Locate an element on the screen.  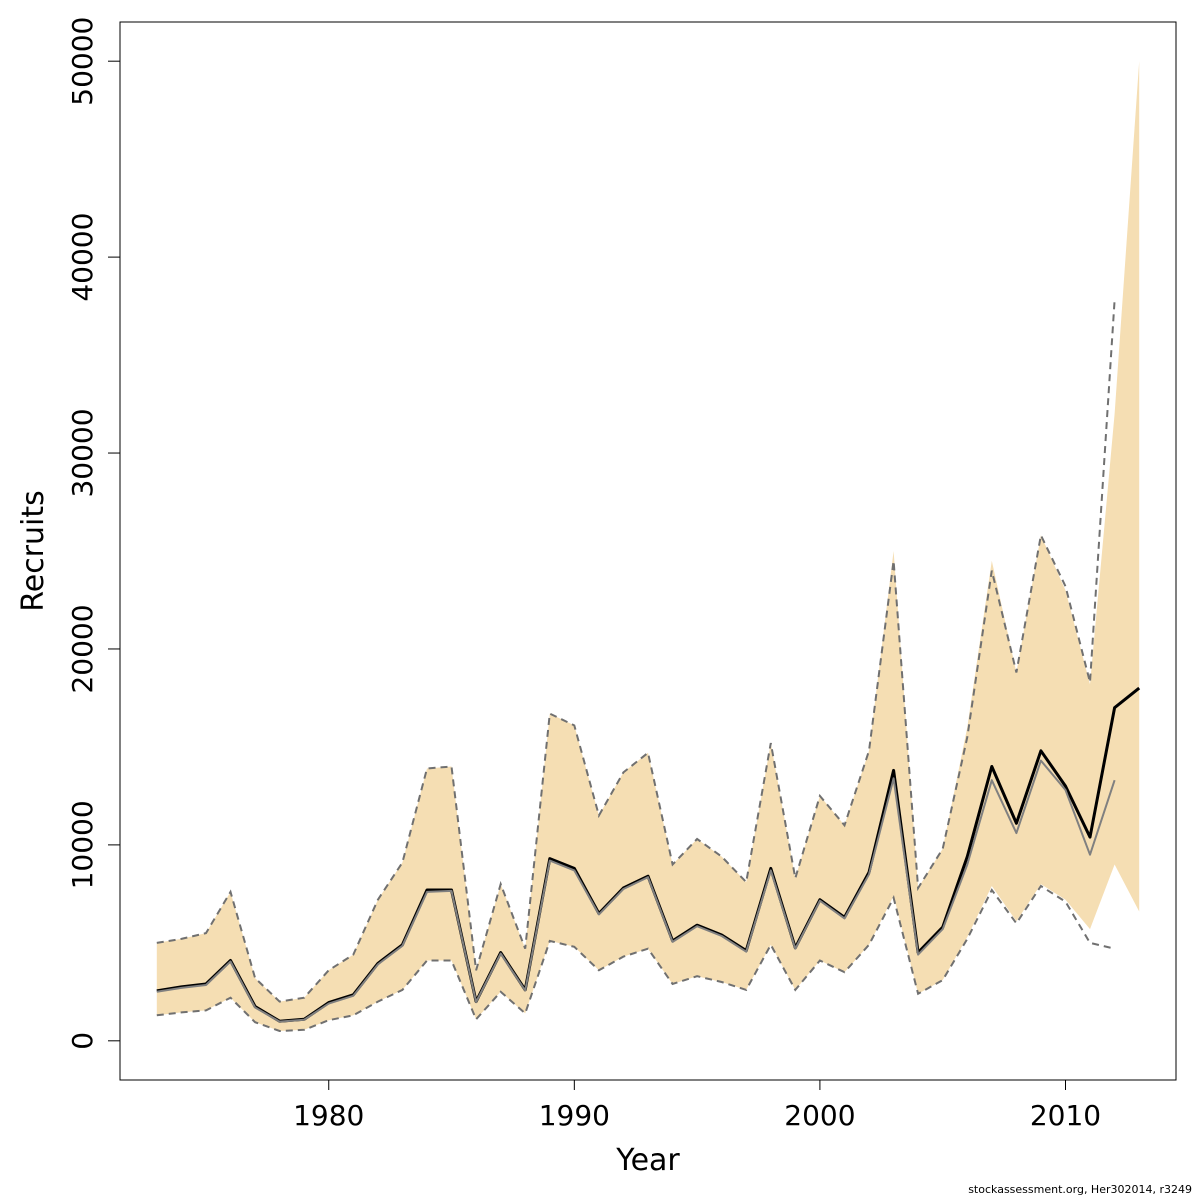
previous-lower-ci-line is located at coordinates (635, 958).